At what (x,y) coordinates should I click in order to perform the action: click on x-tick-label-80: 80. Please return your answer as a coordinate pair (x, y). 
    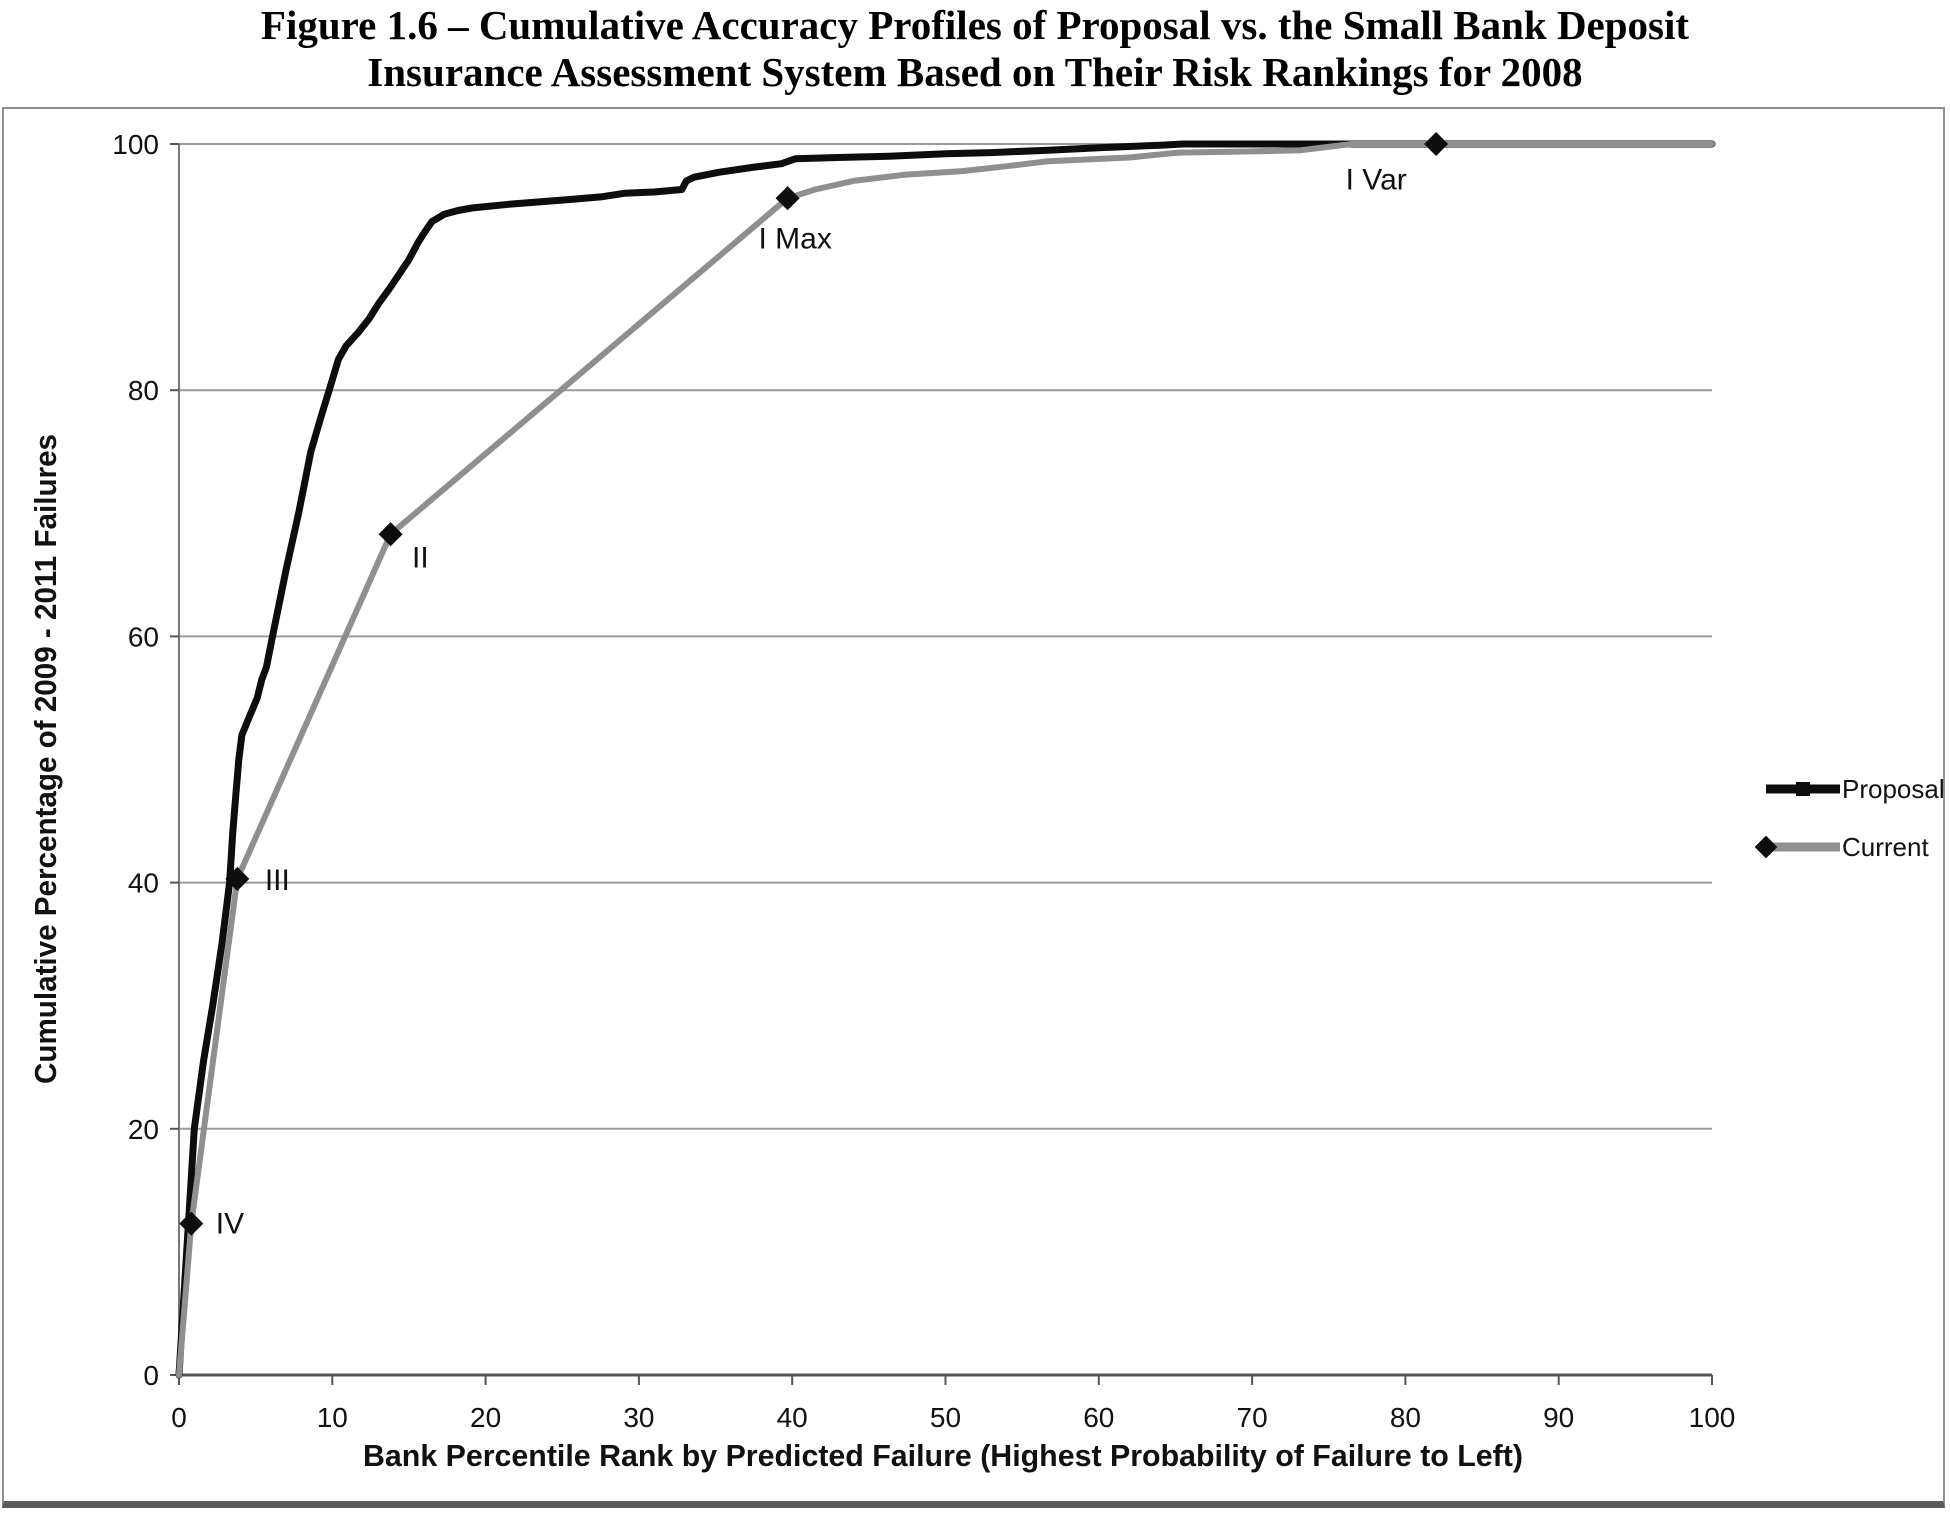
    Looking at the image, I should click on (1405, 1417).